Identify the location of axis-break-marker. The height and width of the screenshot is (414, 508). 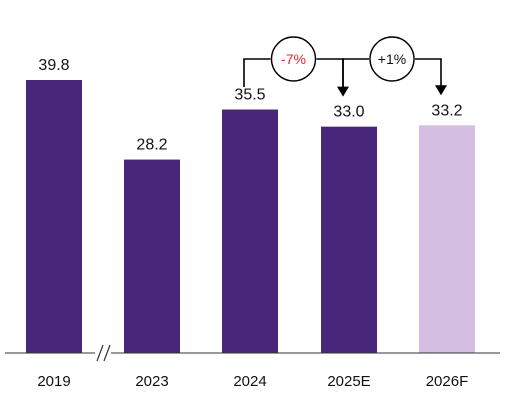
(103, 353).